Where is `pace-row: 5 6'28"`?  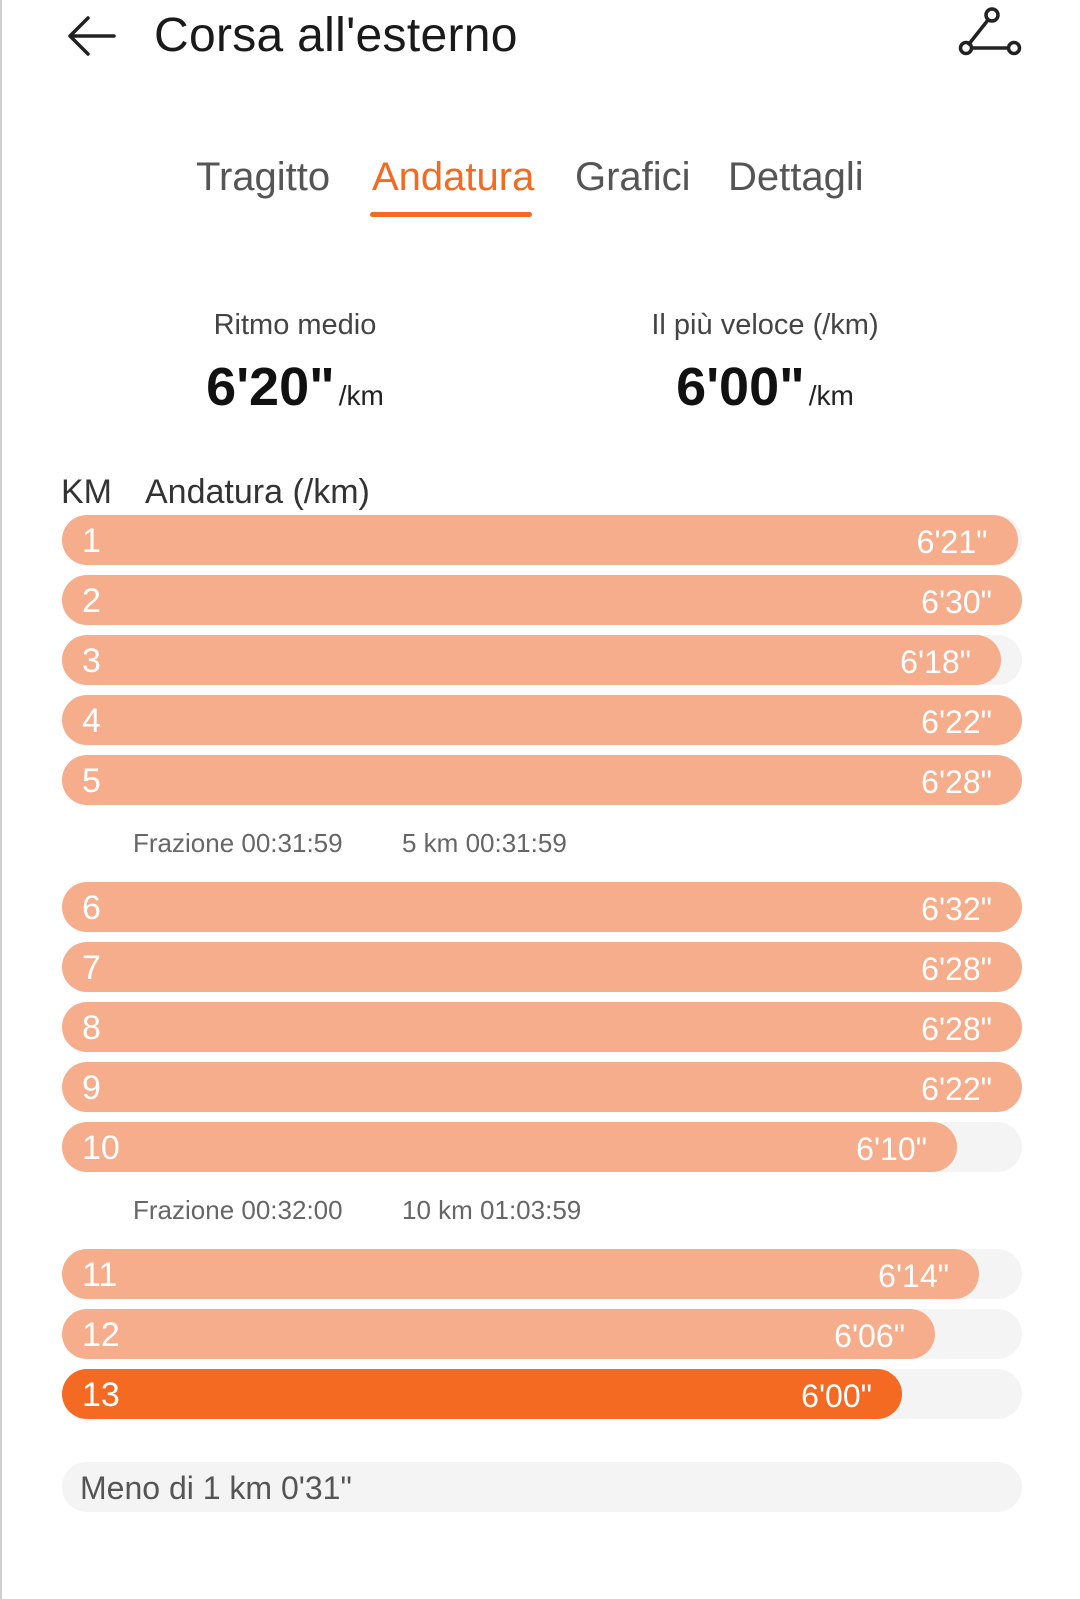 pace-row: 5 6'28" is located at coordinates (542, 780).